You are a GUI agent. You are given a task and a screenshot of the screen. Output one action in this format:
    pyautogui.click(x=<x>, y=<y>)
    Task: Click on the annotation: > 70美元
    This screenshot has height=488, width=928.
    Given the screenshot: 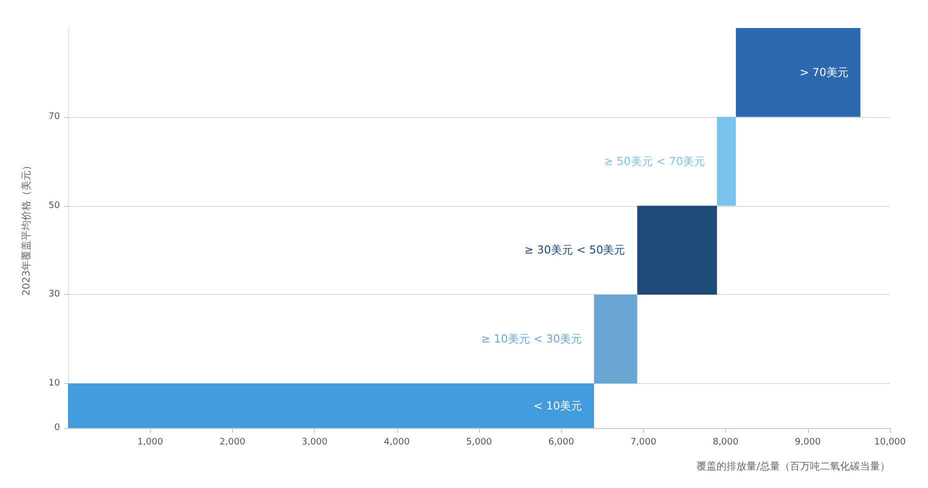 What is the action you would take?
    pyautogui.click(x=824, y=72)
    